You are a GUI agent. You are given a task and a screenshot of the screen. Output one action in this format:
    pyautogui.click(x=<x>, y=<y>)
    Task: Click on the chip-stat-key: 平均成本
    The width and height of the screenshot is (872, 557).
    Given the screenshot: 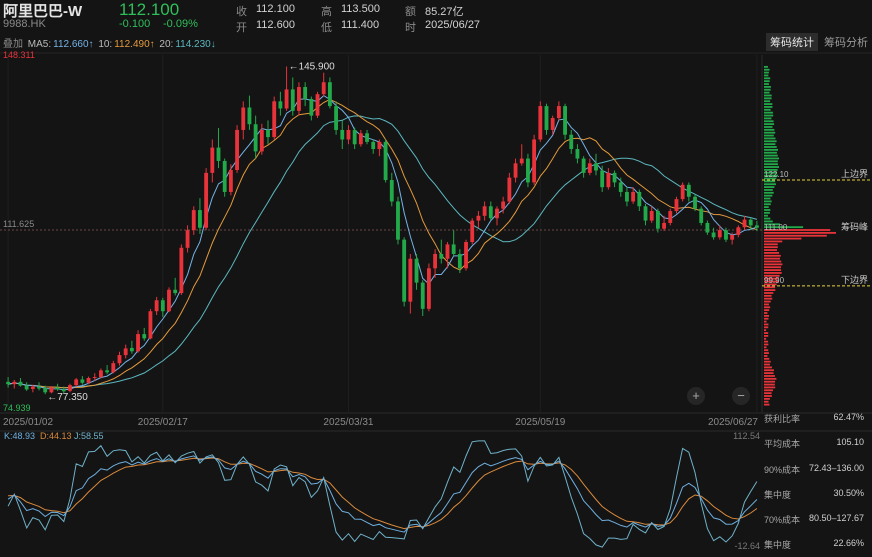 What is the action you would take?
    pyautogui.click(x=782, y=444)
    